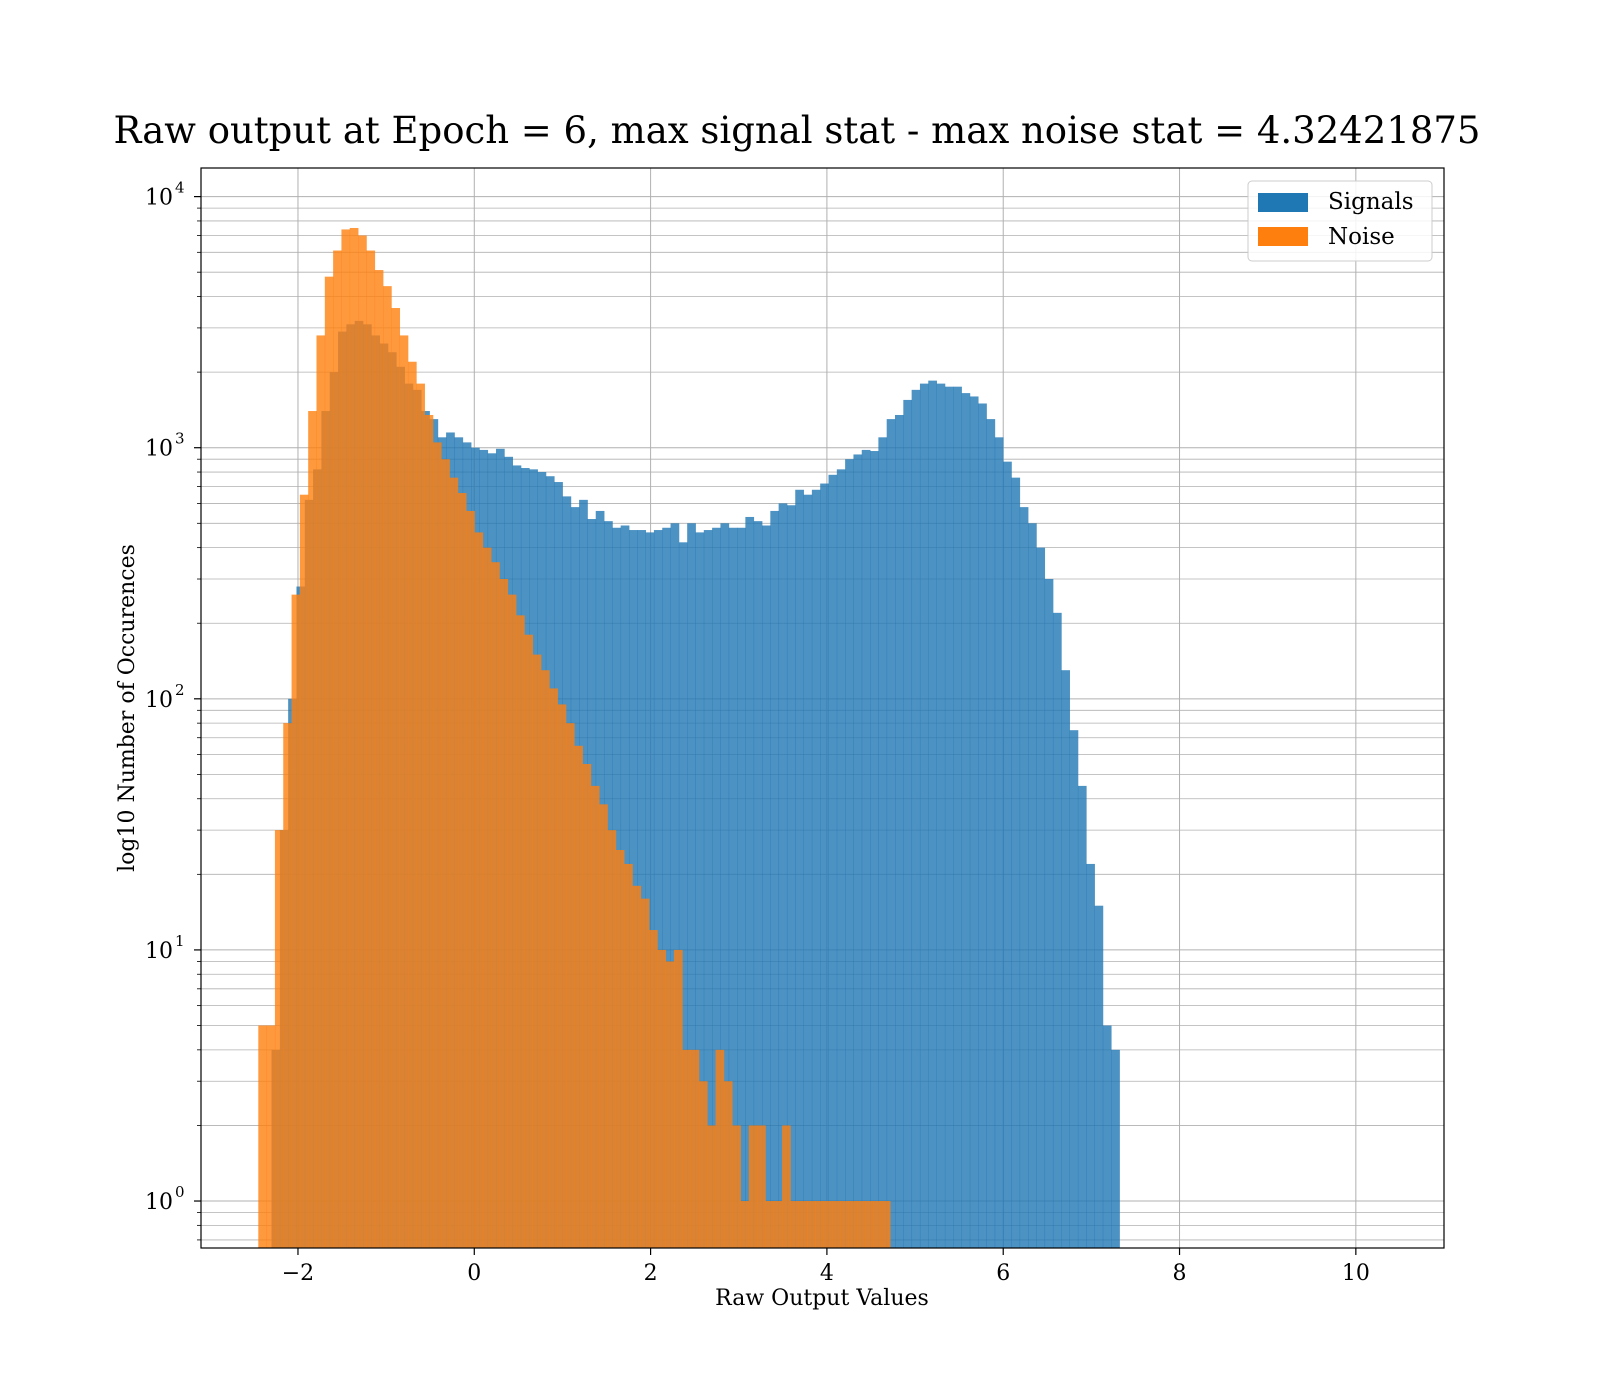  What do you see at coordinates (159, 198) in the screenshot?
I see `y-tick-label-4: 10` at bounding box center [159, 198].